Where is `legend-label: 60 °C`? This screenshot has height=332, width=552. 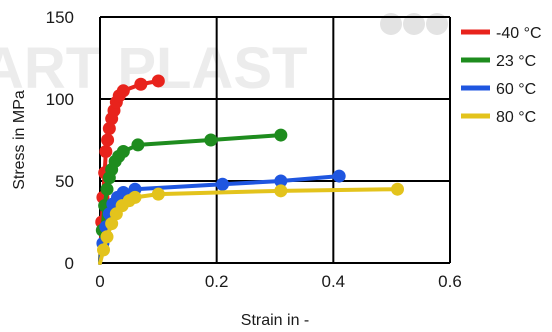 legend-label: 60 °C is located at coordinates (516, 89).